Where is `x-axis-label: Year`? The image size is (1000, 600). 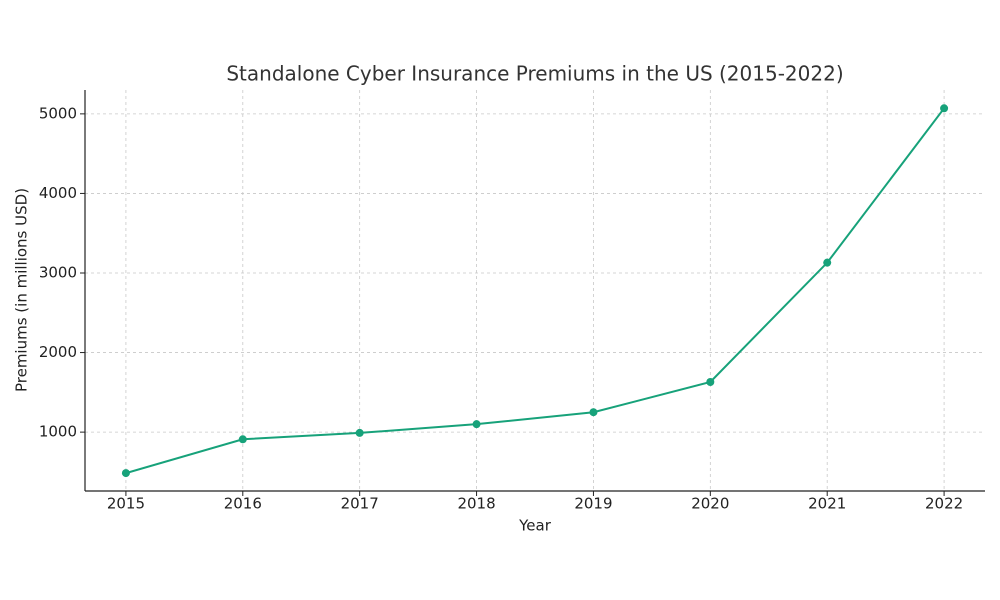
x-axis-label: Year is located at coordinates (535, 526).